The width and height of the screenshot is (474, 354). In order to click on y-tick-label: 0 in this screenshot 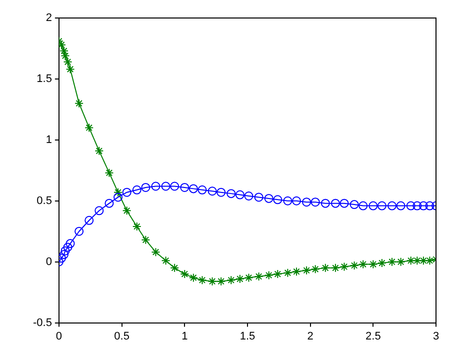, I will do `click(49, 262)`.